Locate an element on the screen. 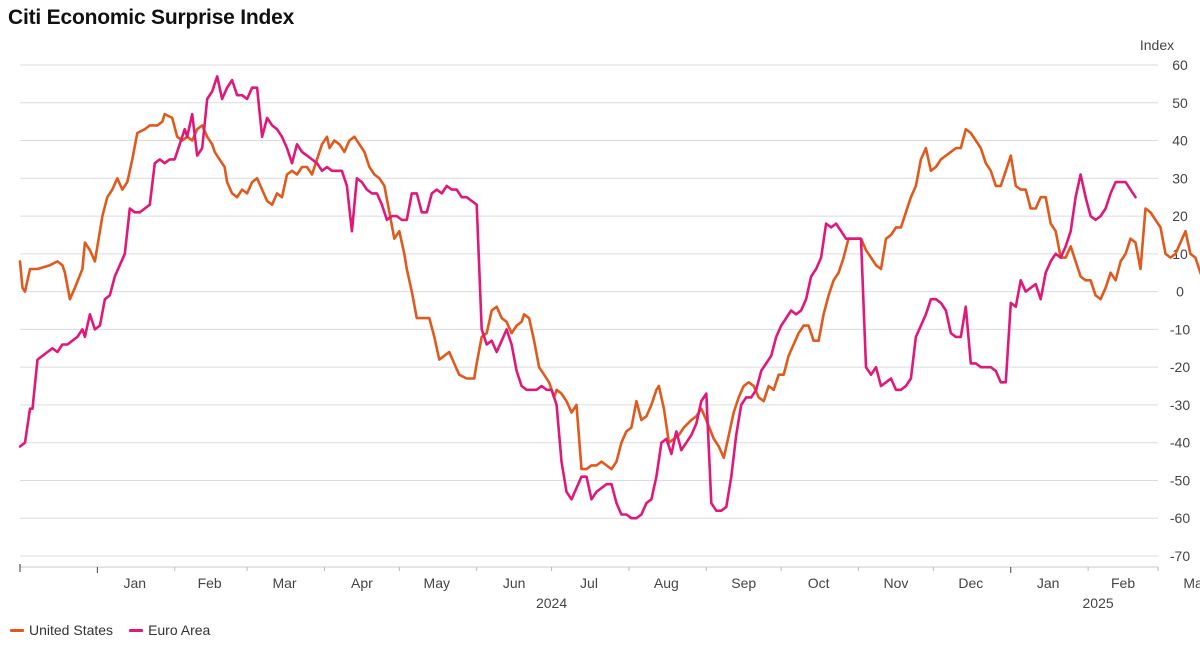 The image size is (1200, 654). x-tick-label-month: Dec is located at coordinates (970, 583).